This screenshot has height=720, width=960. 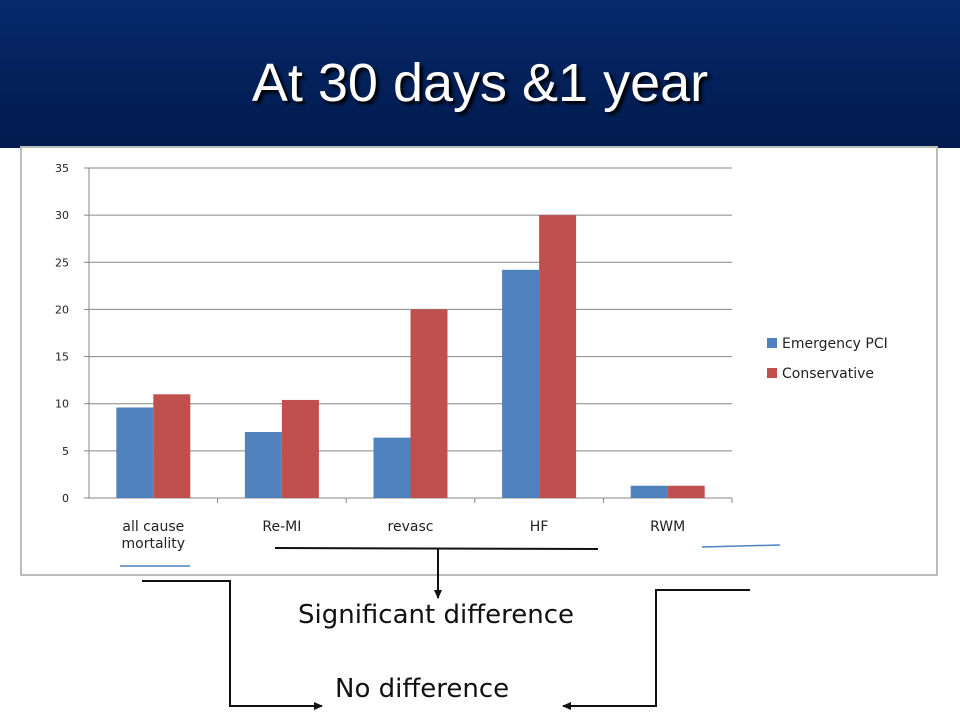 What do you see at coordinates (436, 615) in the screenshot?
I see `significant-difference-label: Significant difference` at bounding box center [436, 615].